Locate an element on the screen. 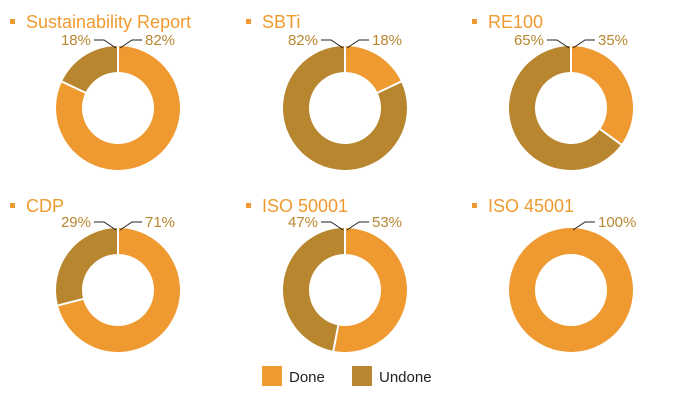 This screenshot has width=687, height=403. legend-label-done: Done is located at coordinates (307, 377).